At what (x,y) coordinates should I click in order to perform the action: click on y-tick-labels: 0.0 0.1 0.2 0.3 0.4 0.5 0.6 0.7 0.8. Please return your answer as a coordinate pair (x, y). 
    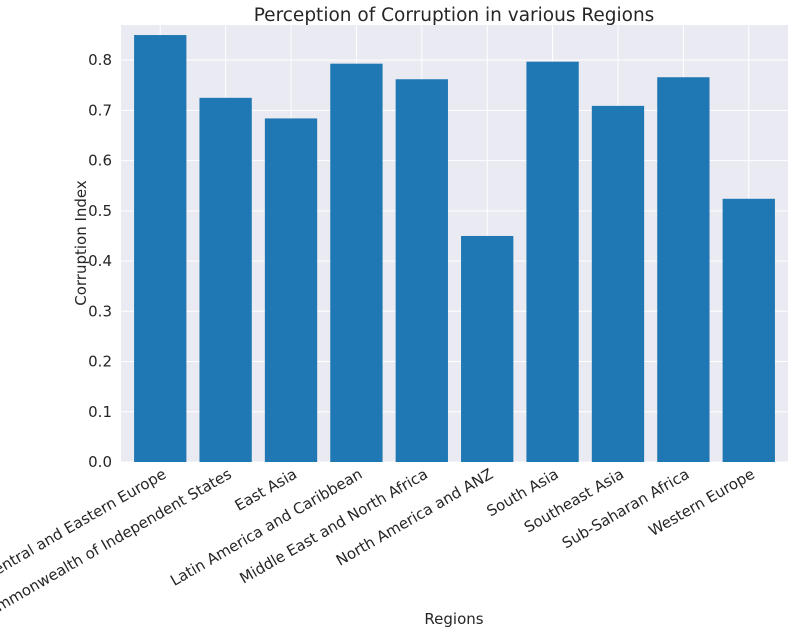
    Looking at the image, I should click on (100, 261).